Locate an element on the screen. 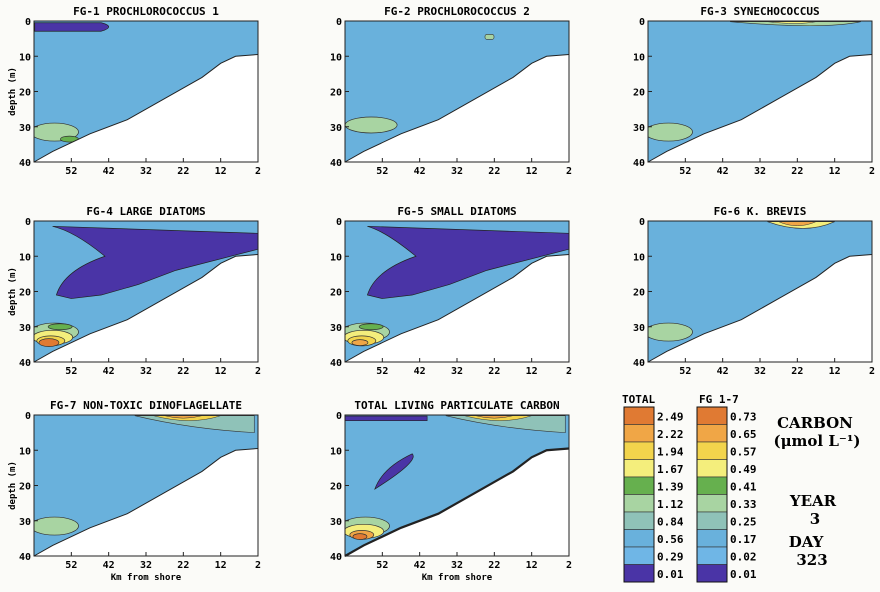 This screenshot has width=880, height=592. legend-swatch-total is located at coordinates (639, 433).